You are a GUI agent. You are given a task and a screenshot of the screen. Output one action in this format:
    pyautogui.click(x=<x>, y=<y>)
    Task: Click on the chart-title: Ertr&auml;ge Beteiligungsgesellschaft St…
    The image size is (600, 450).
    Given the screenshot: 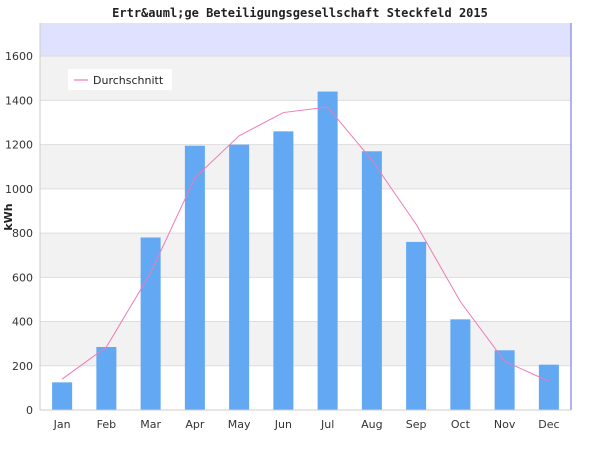 What is the action you would take?
    pyautogui.click(x=300, y=13)
    